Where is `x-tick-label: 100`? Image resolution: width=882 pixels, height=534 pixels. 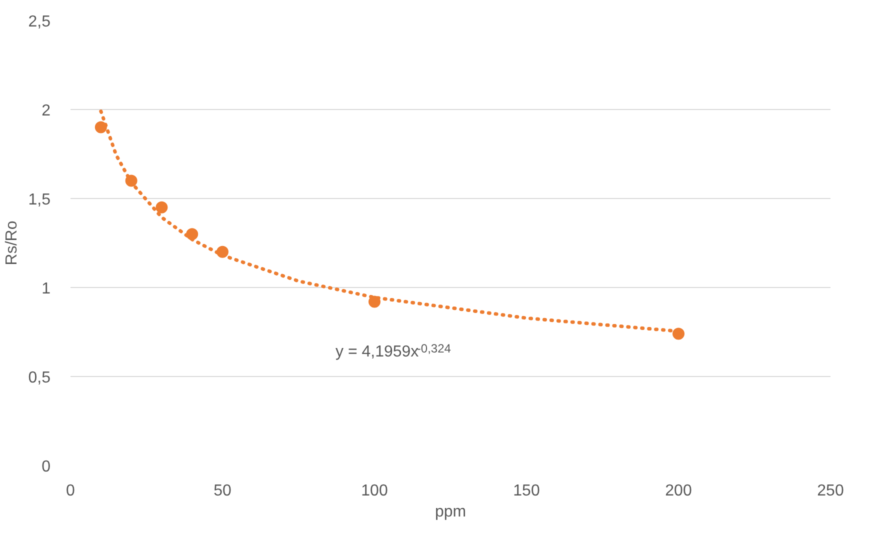
x-tick-label: 100 is located at coordinates (374, 491).